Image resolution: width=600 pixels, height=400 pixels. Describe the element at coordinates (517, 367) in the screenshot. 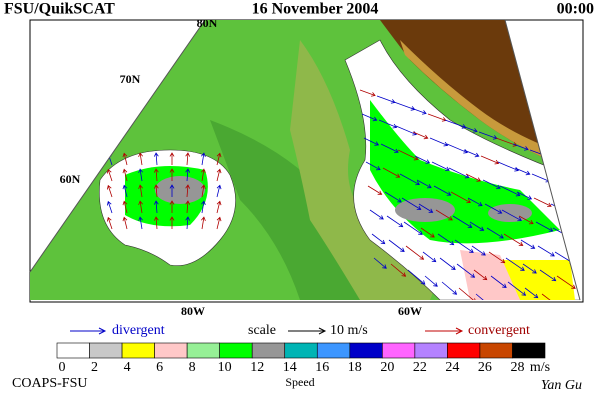

I see `colorbar-tick-label: 28` at that location.